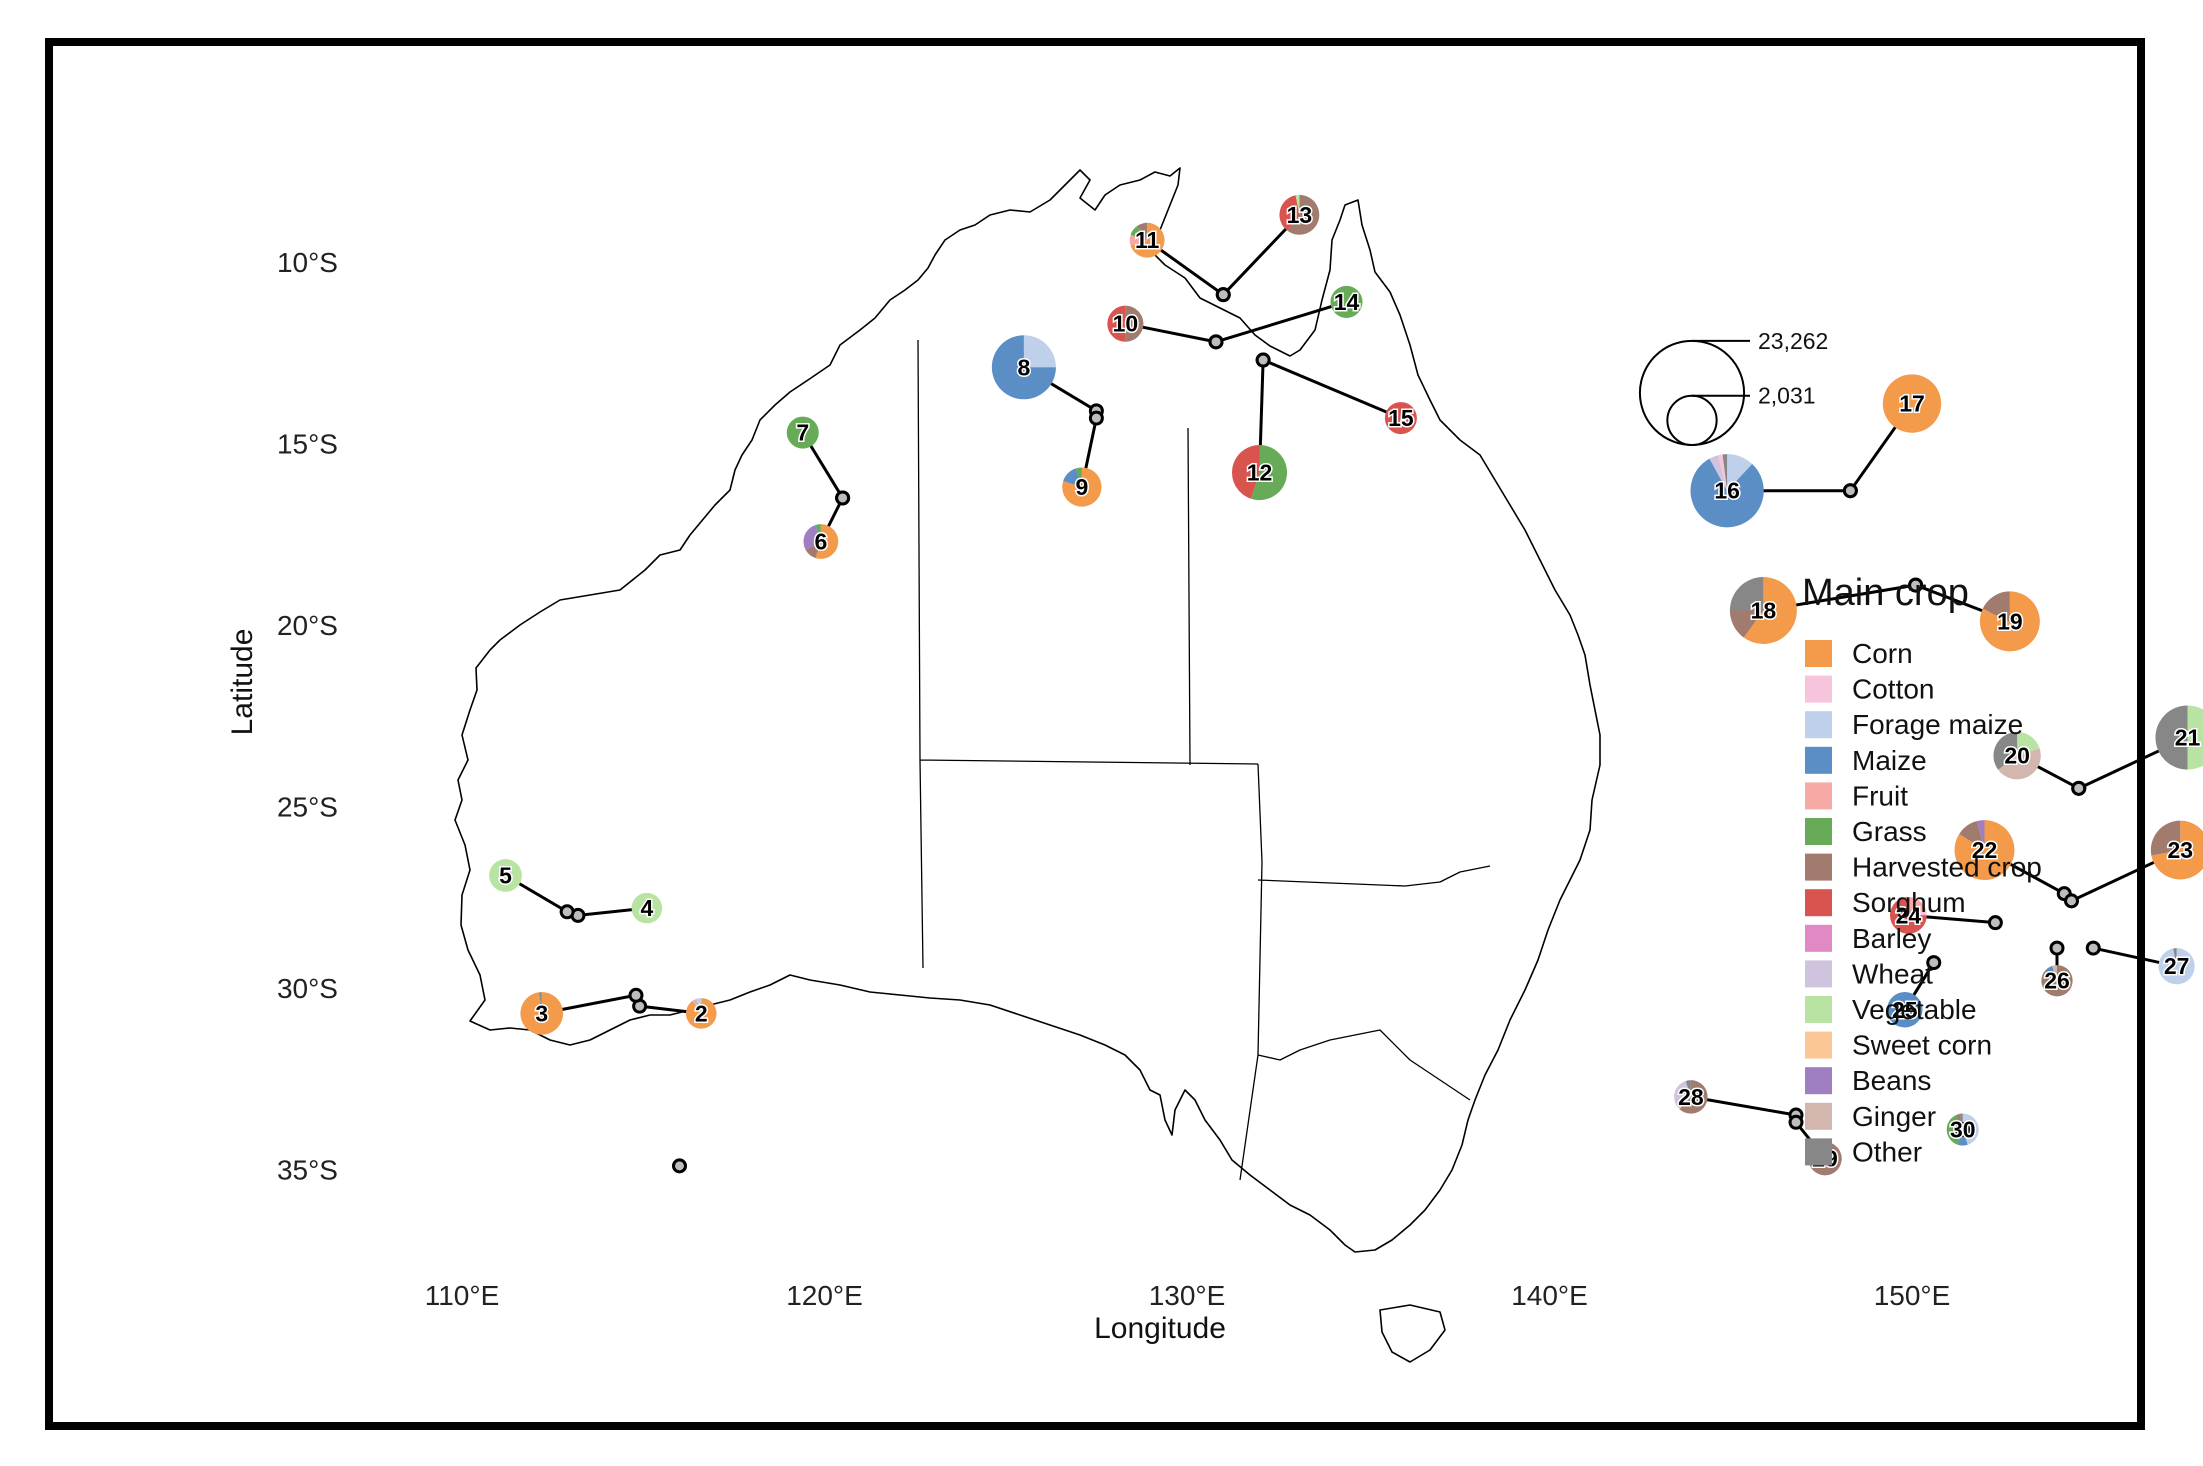 This screenshot has height=1466, width=2203. I want to click on x-tick-label: 140°E, so click(1549, 1295).